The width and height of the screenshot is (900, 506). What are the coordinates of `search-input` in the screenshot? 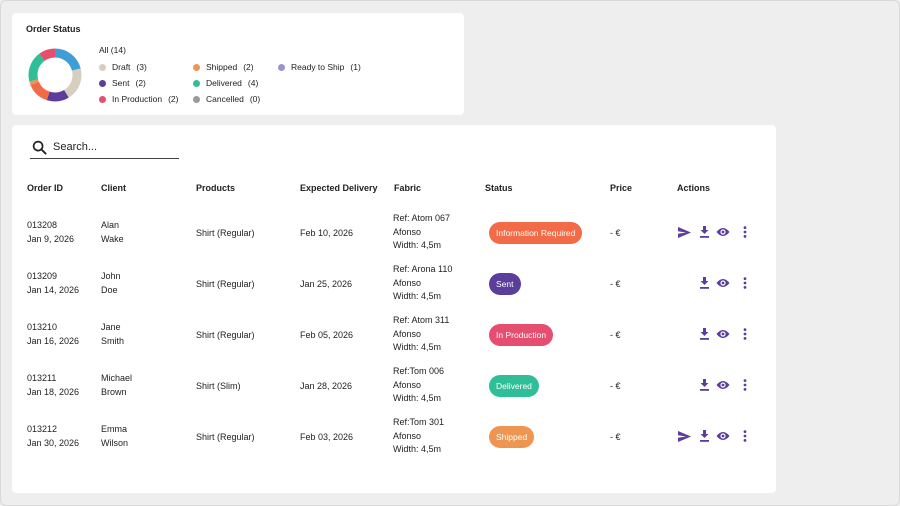 It's located at (113, 147).